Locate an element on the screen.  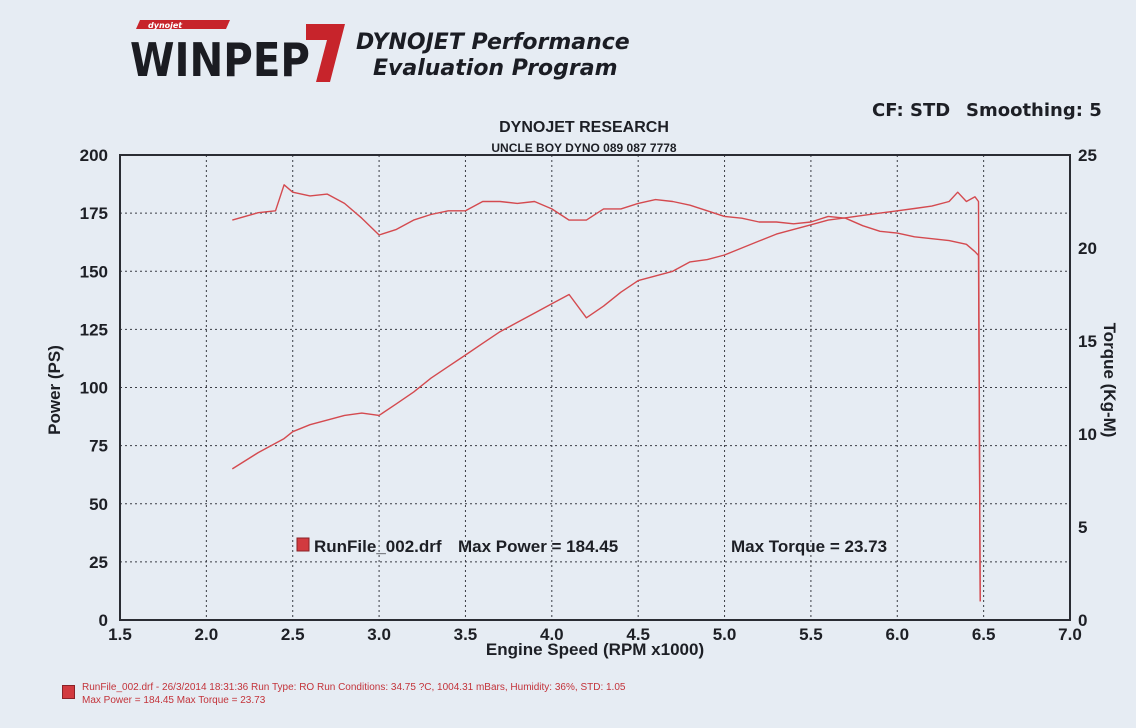
y2-tick-label: 15 is located at coordinates (1087, 341).